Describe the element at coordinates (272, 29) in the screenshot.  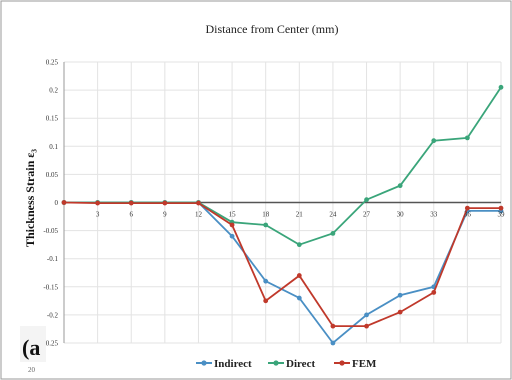
I see `chart-title: Distance from Center (mm)` at that location.